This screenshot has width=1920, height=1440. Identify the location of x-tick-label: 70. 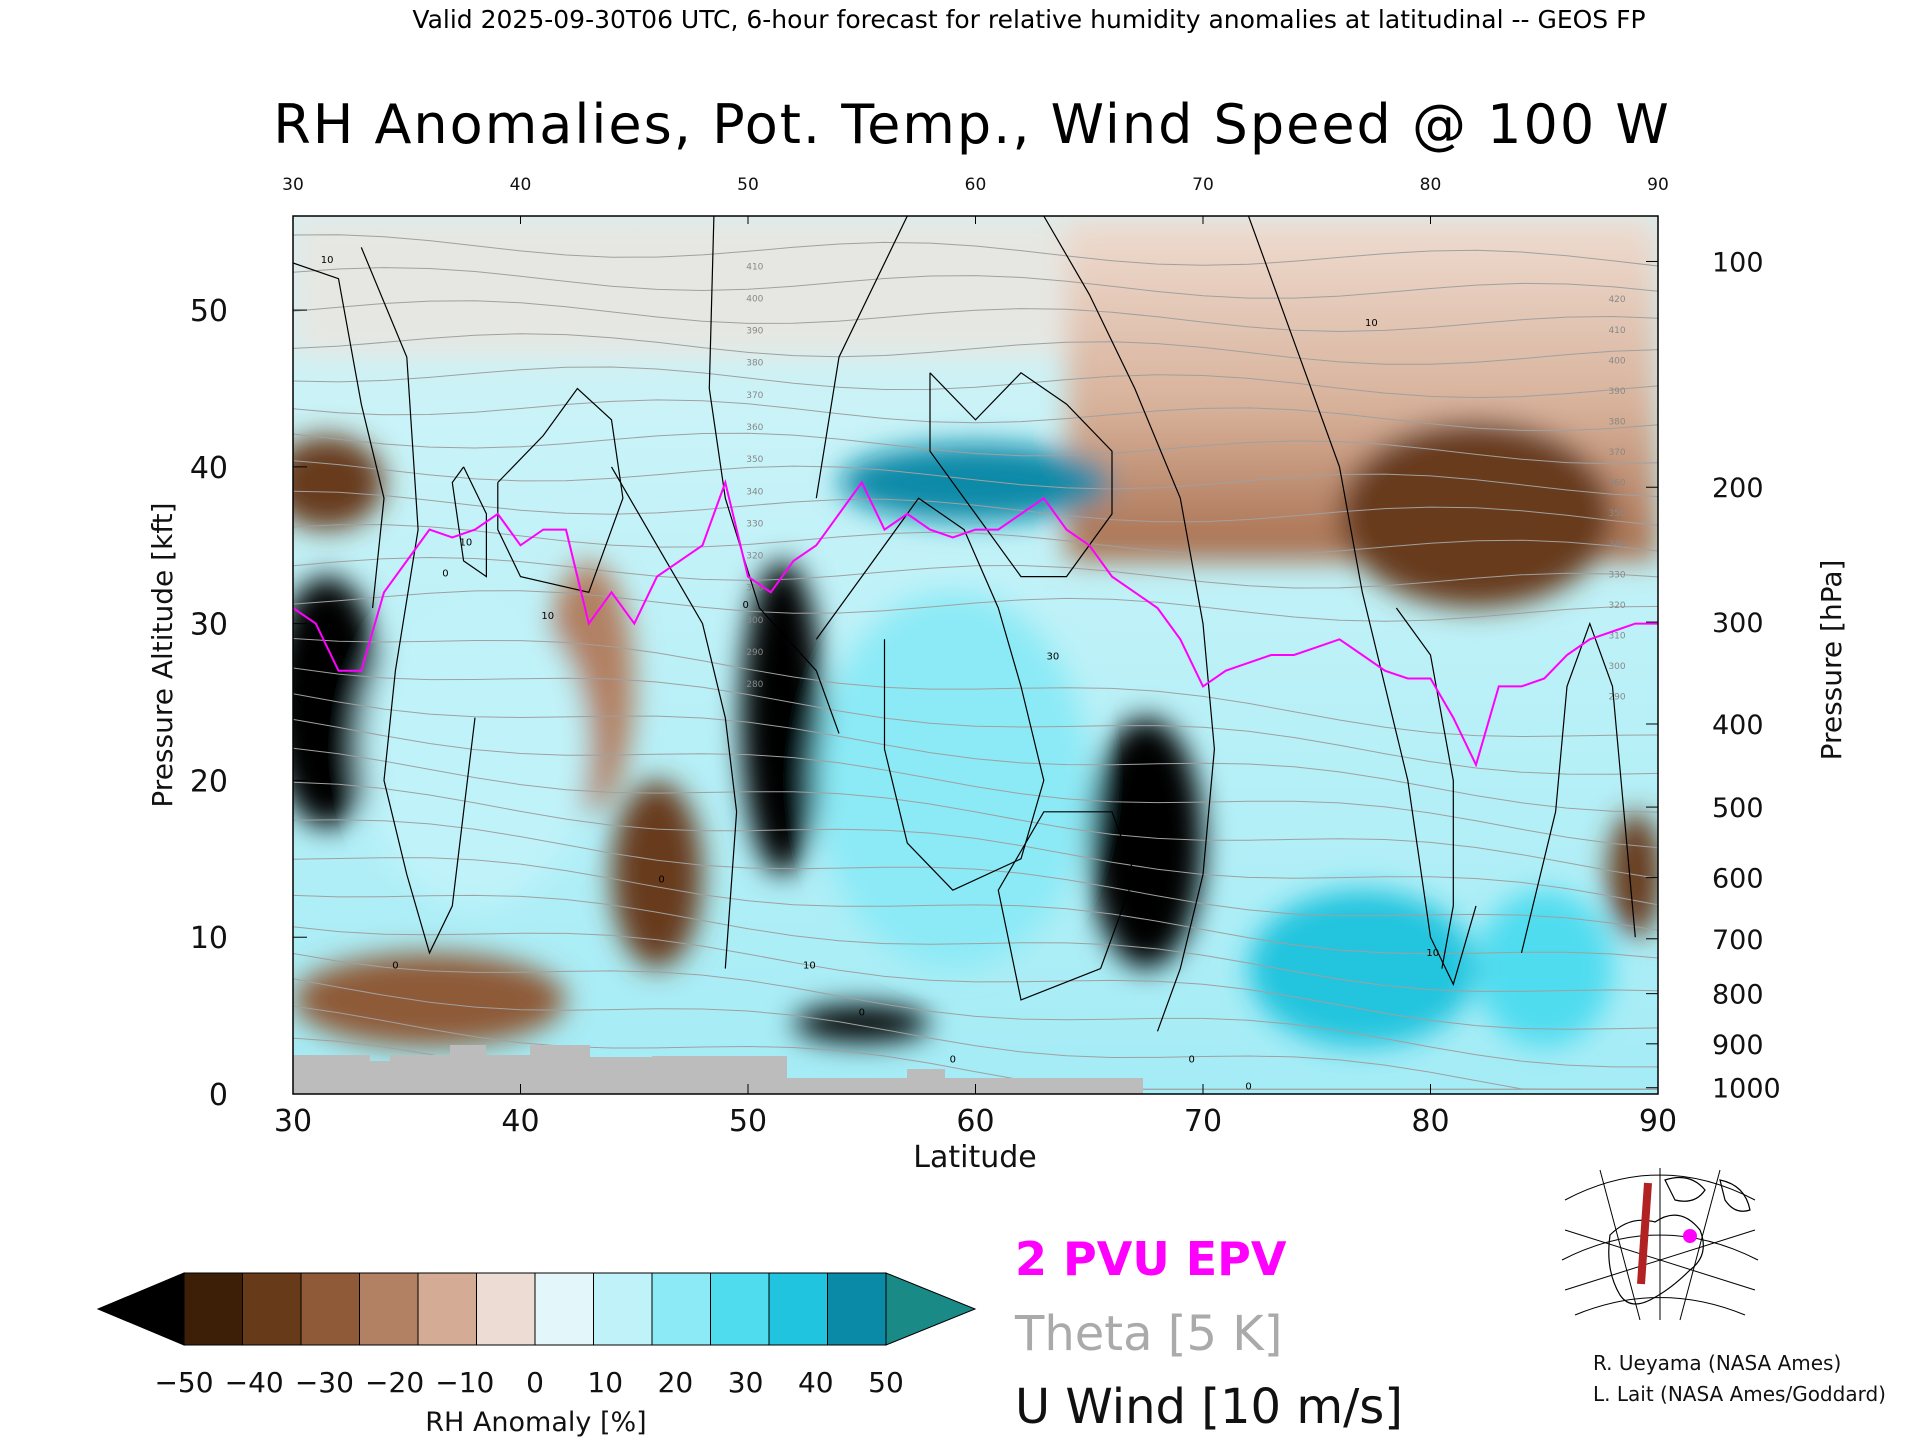
(1203, 1121).